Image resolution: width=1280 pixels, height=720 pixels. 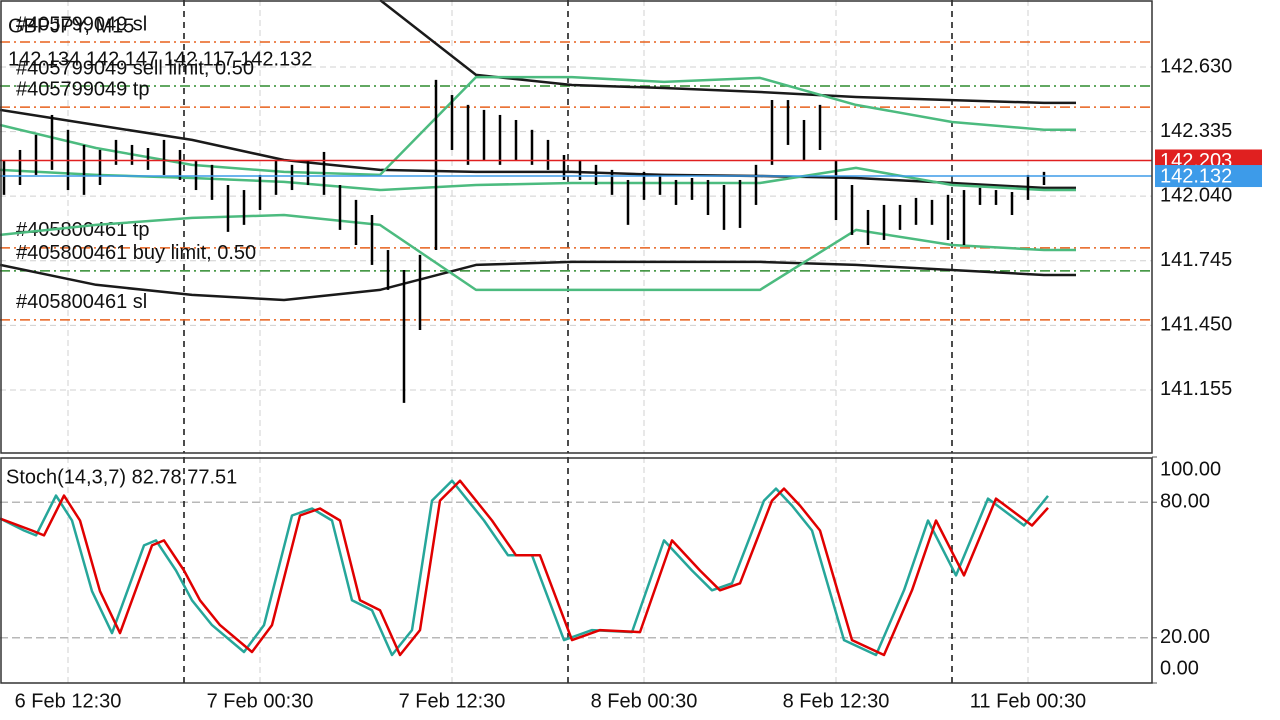 What do you see at coordinates (260, 701) in the screenshot?
I see `x-tick-label: 7 Feb 00:30` at bounding box center [260, 701].